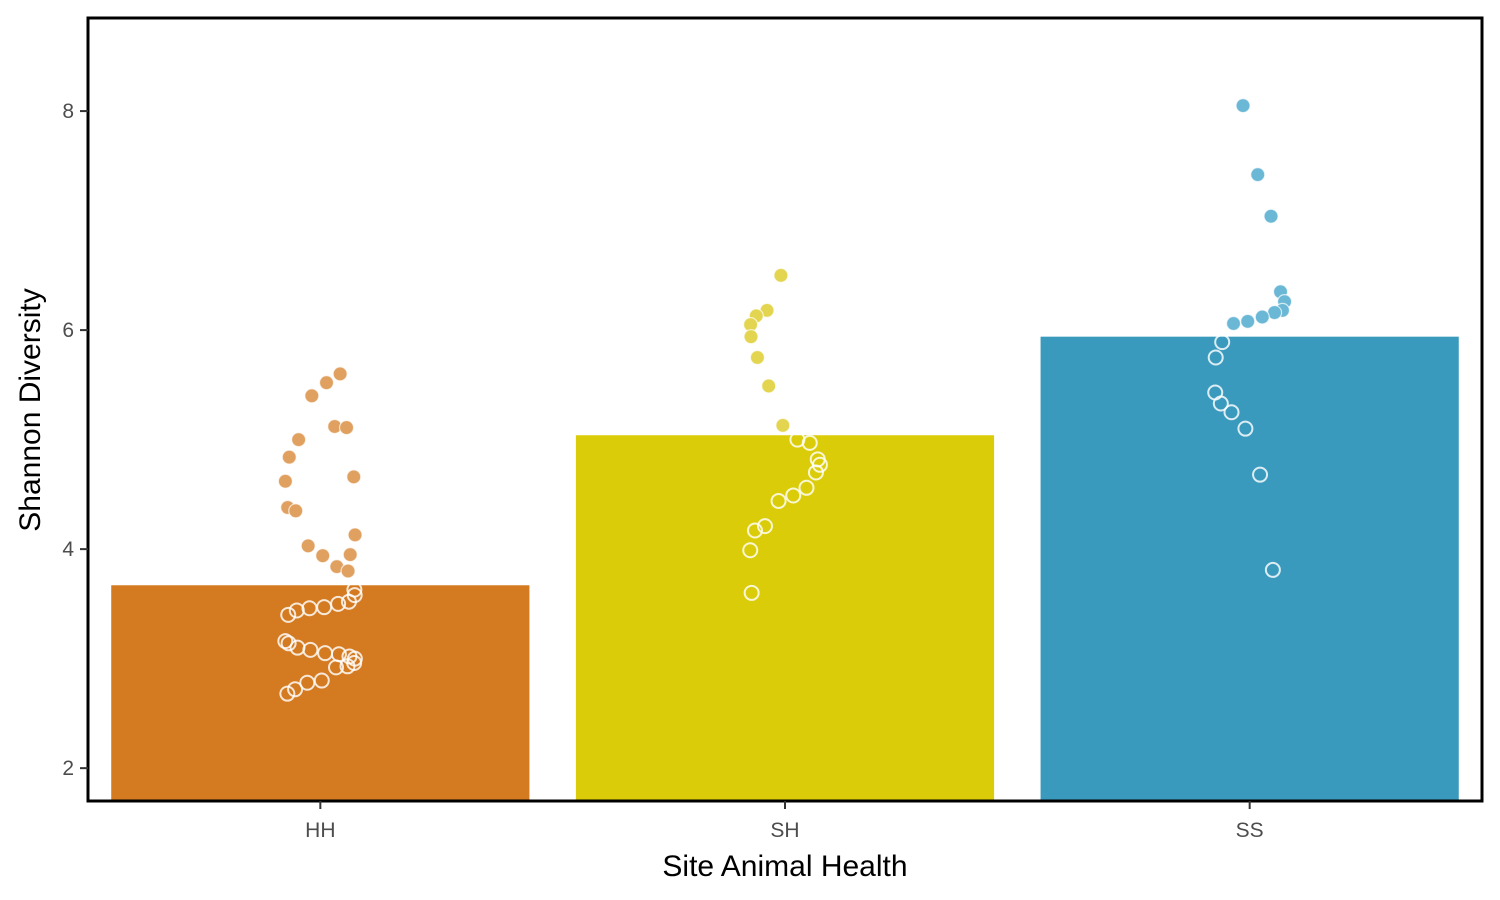  I want to click on x-tick-label-sh: SH, so click(784, 830).